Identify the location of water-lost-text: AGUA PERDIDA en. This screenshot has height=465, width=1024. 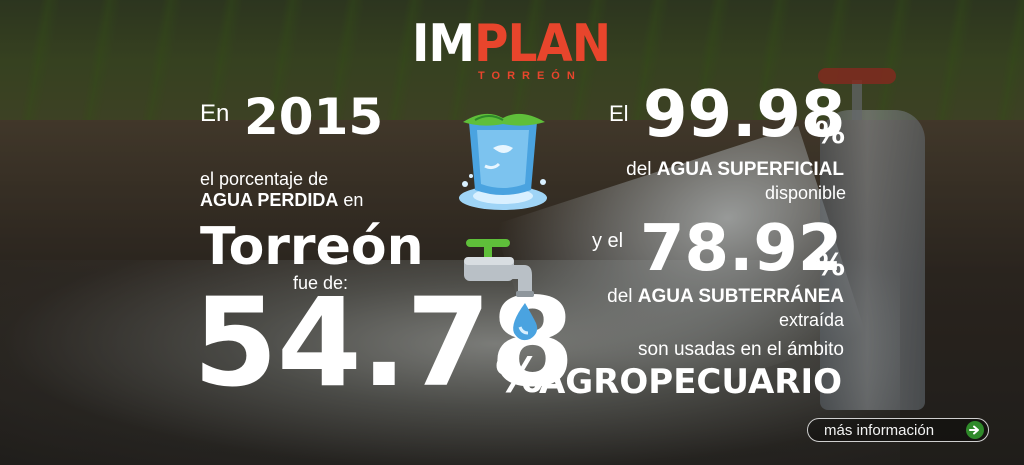
(281, 200).